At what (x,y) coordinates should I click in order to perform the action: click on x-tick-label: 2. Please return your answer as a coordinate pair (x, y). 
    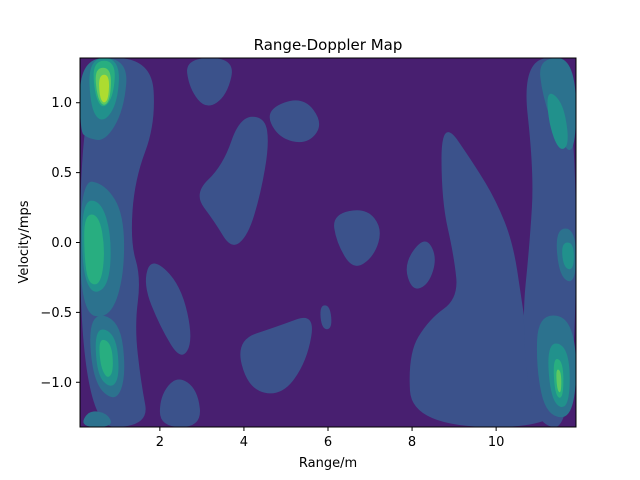
    Looking at the image, I should click on (160, 442).